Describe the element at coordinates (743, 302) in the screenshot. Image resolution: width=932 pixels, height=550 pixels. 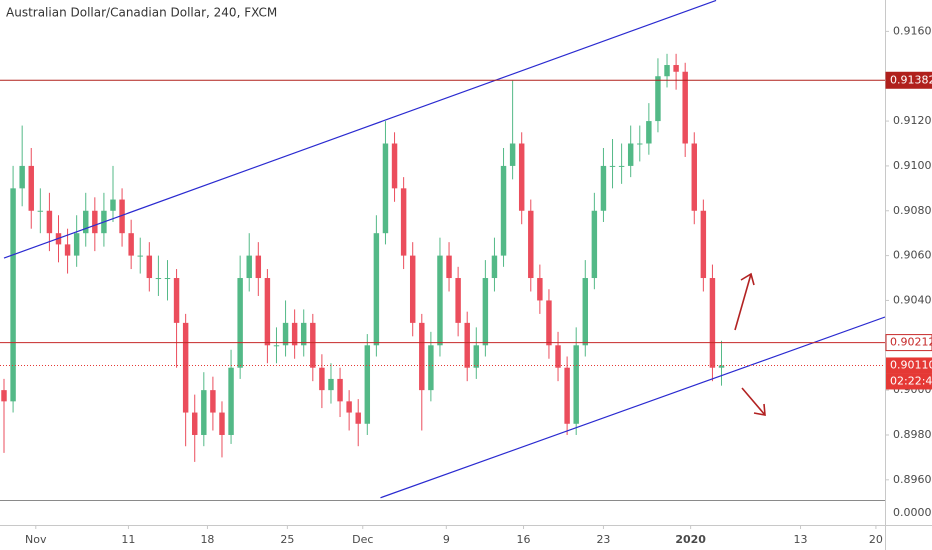
I see `arrow-up` at that location.